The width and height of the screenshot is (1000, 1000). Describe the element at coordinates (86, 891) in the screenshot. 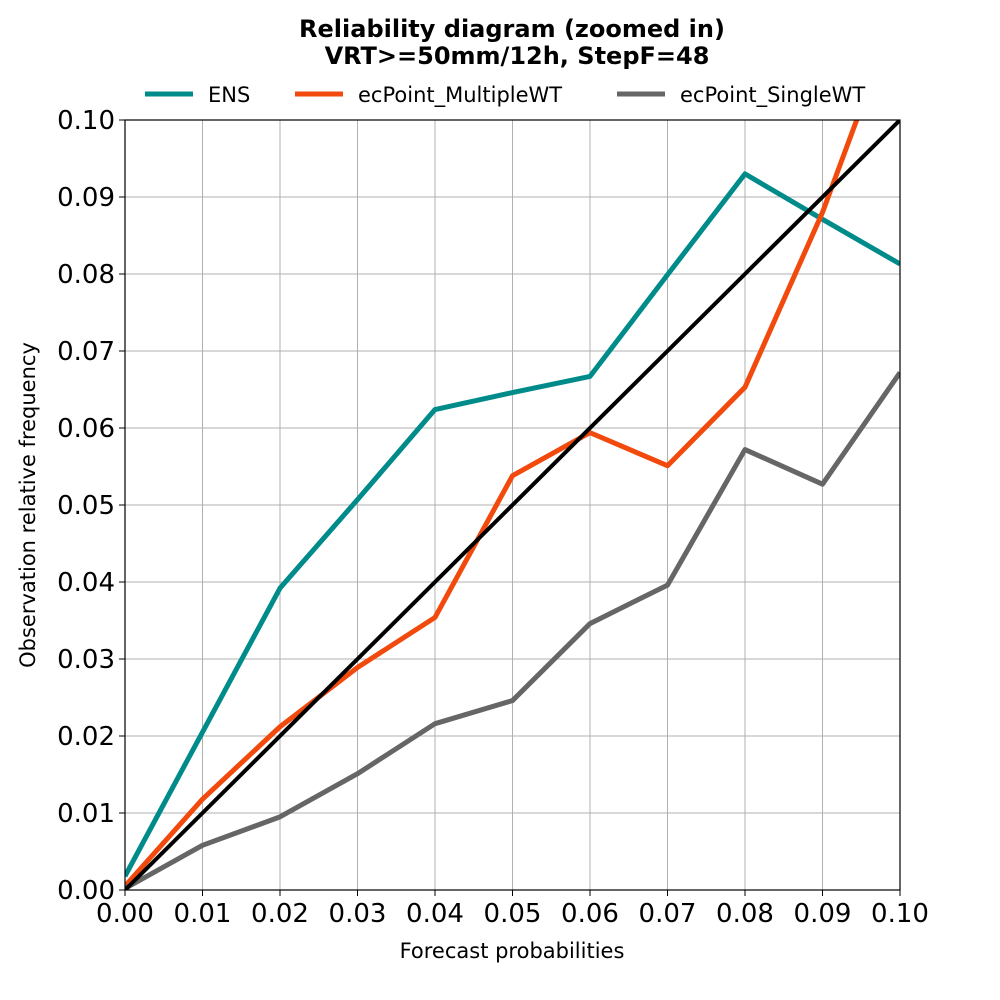

I see `y-tick-label: 0.00` at that location.